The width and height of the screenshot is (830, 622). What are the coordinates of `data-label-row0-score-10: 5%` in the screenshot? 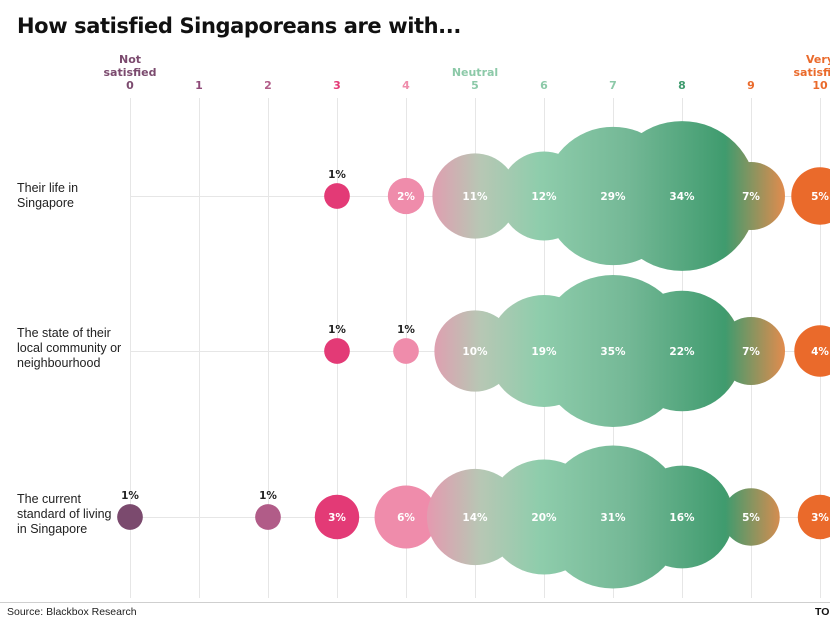 It's located at (820, 197).